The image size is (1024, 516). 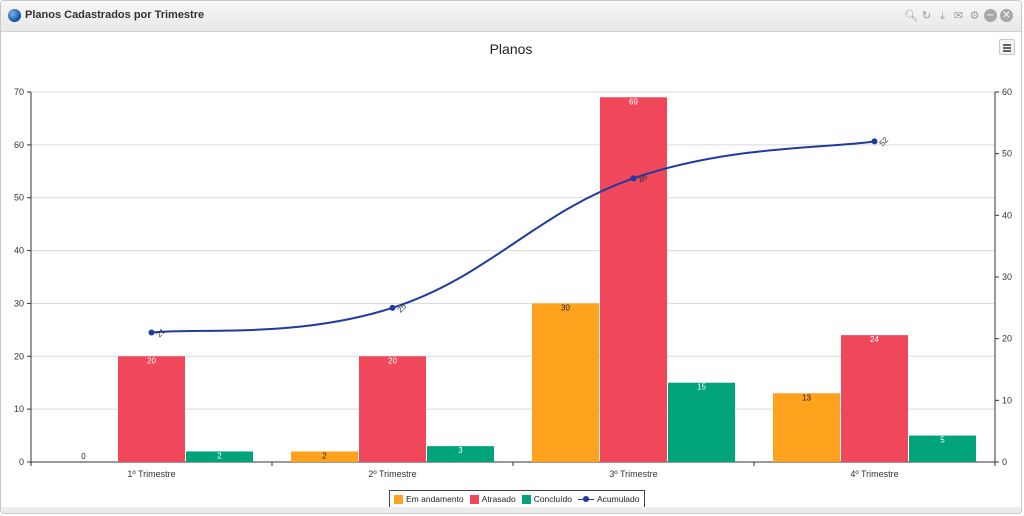 I want to click on data-label: 69, so click(x=633, y=101).